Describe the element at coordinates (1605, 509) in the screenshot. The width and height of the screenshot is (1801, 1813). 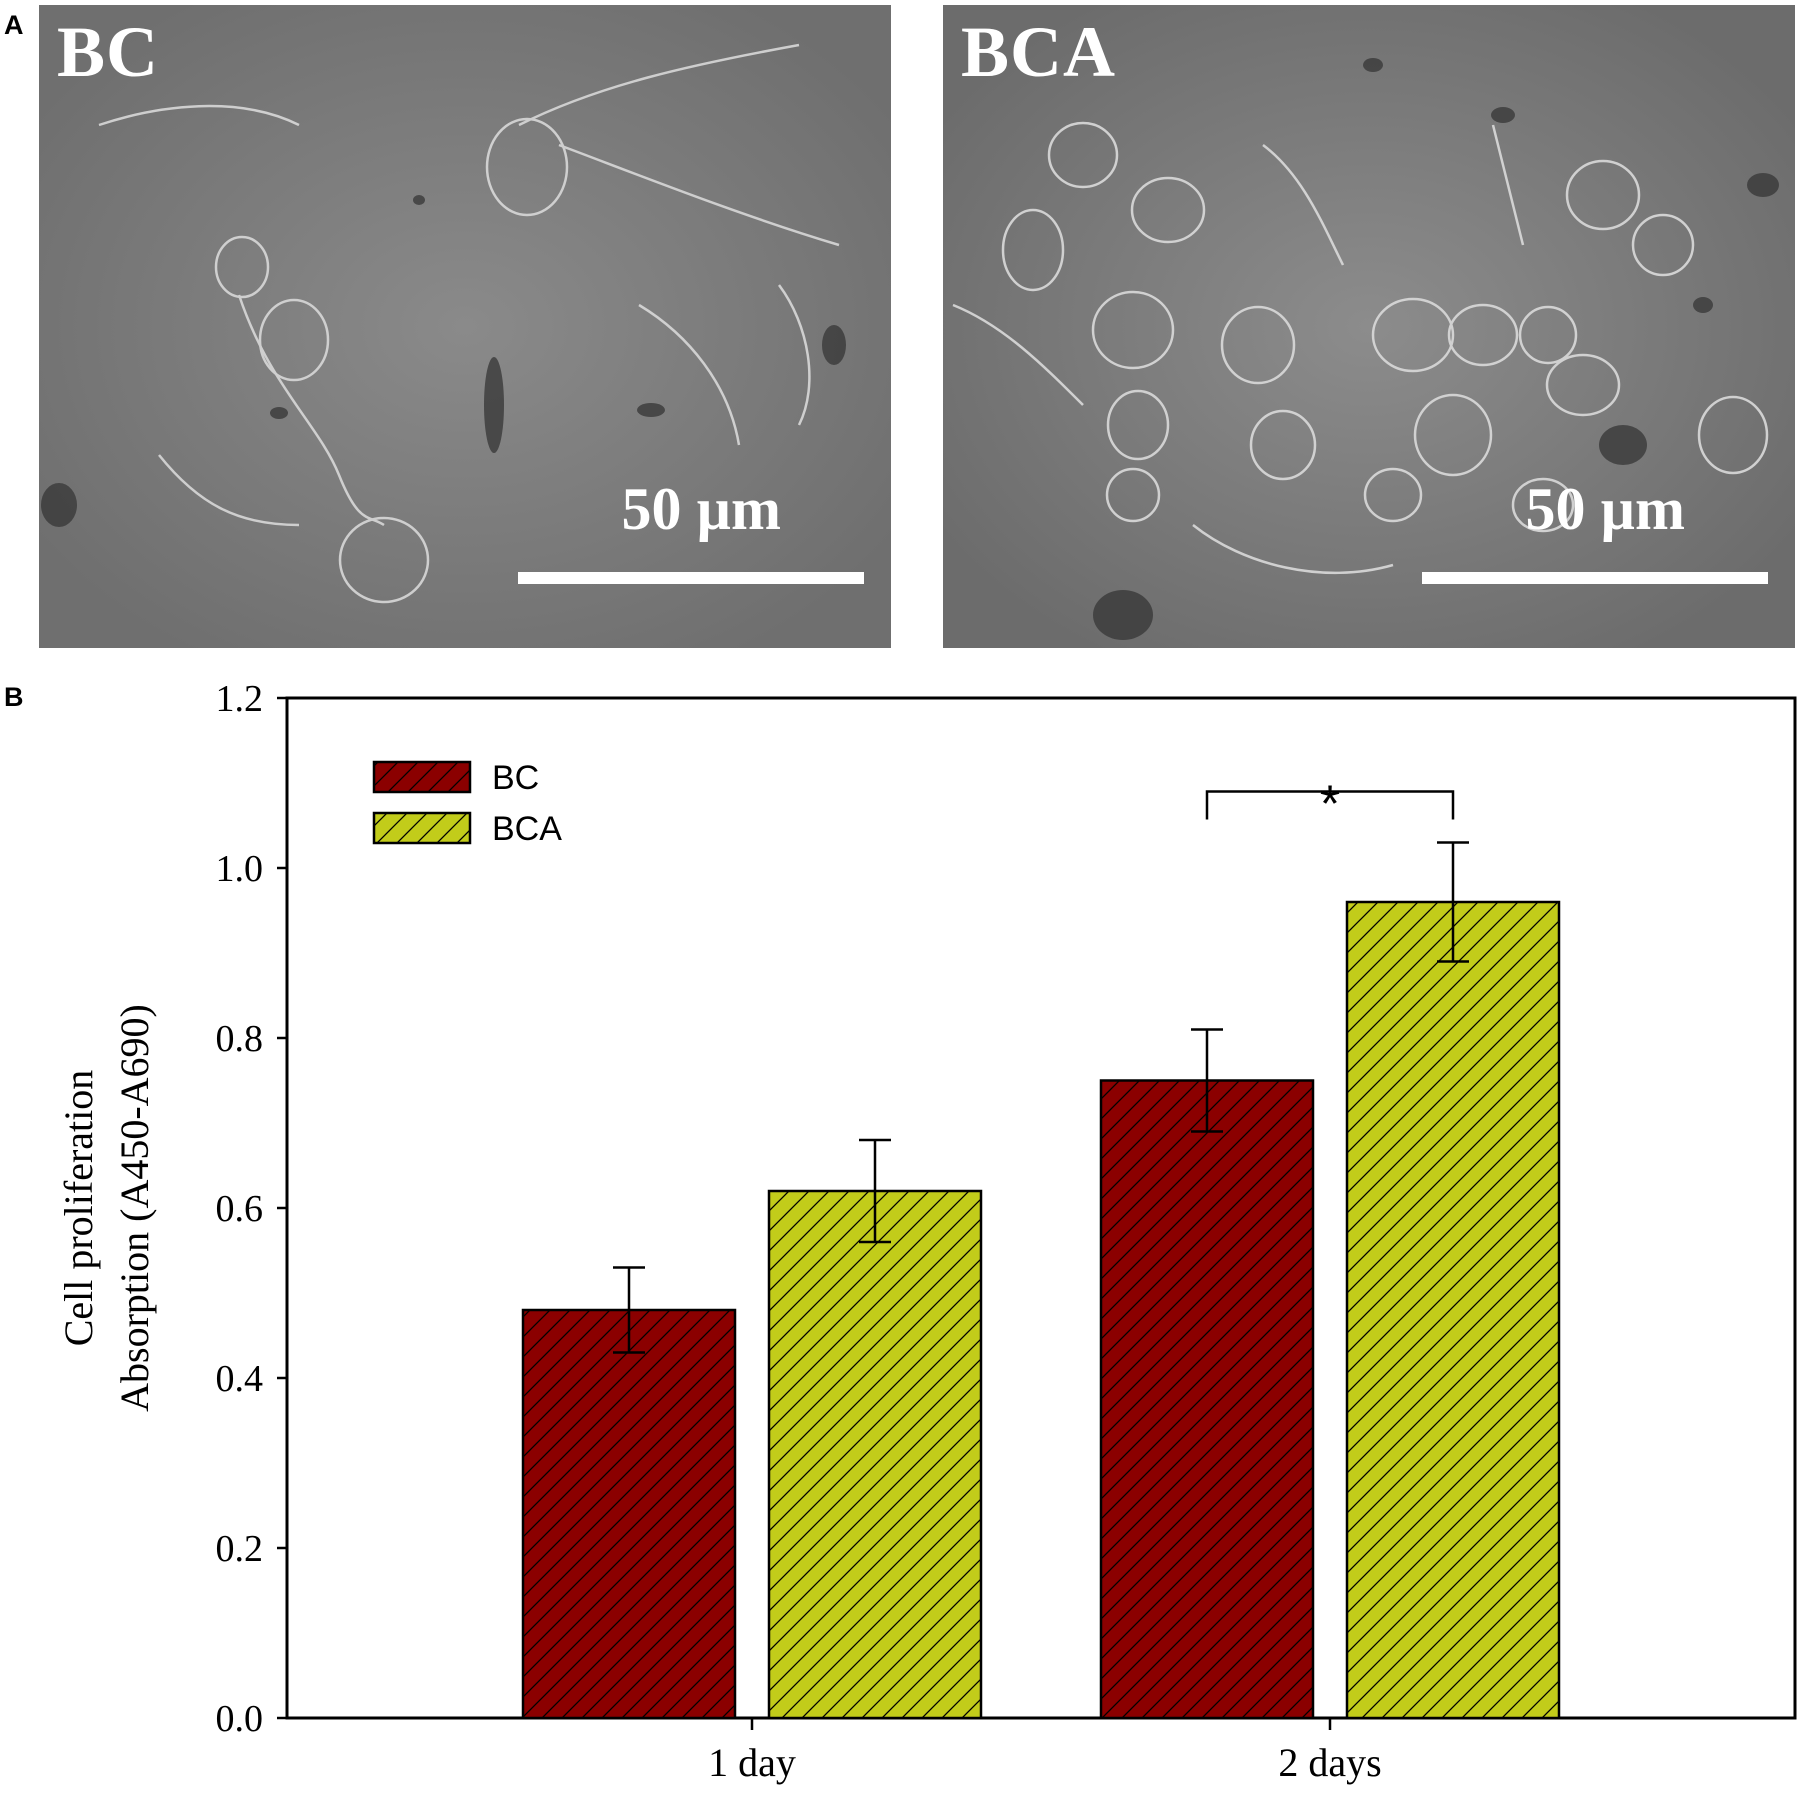
I see `scale-text-bca: 50 µm` at that location.